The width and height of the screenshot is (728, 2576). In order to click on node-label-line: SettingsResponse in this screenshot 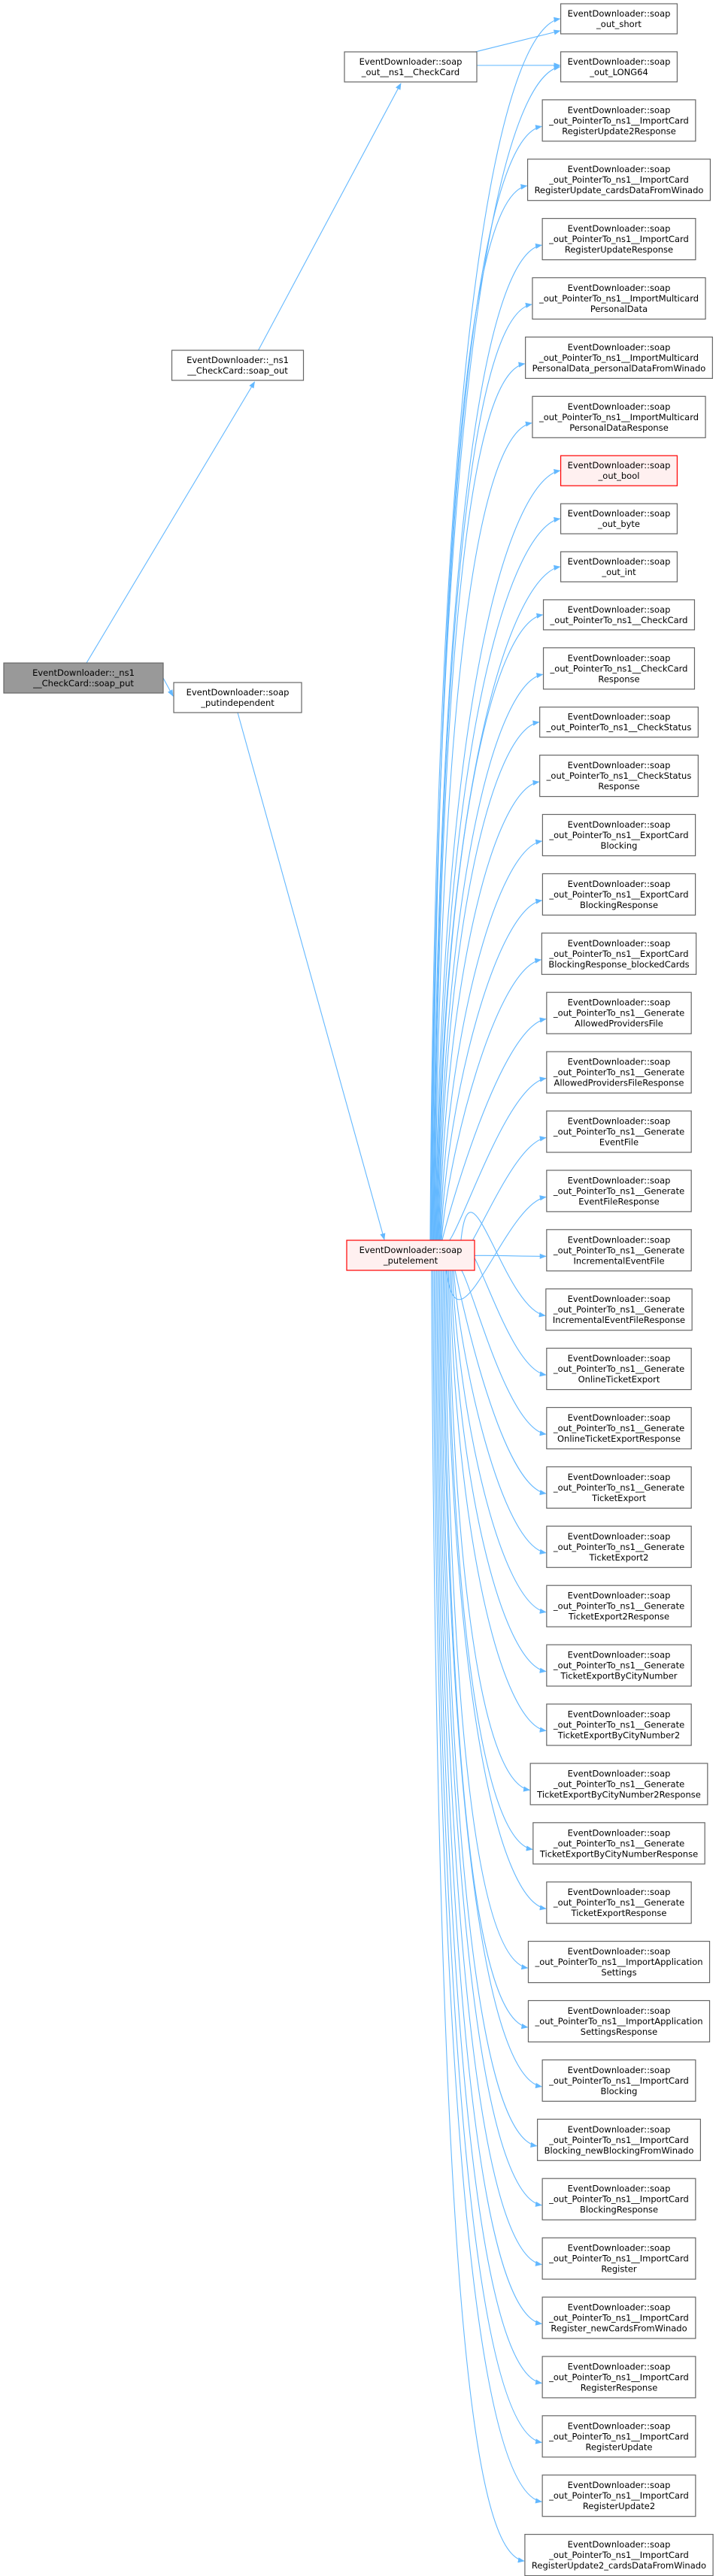, I will do `click(619, 2032)`.